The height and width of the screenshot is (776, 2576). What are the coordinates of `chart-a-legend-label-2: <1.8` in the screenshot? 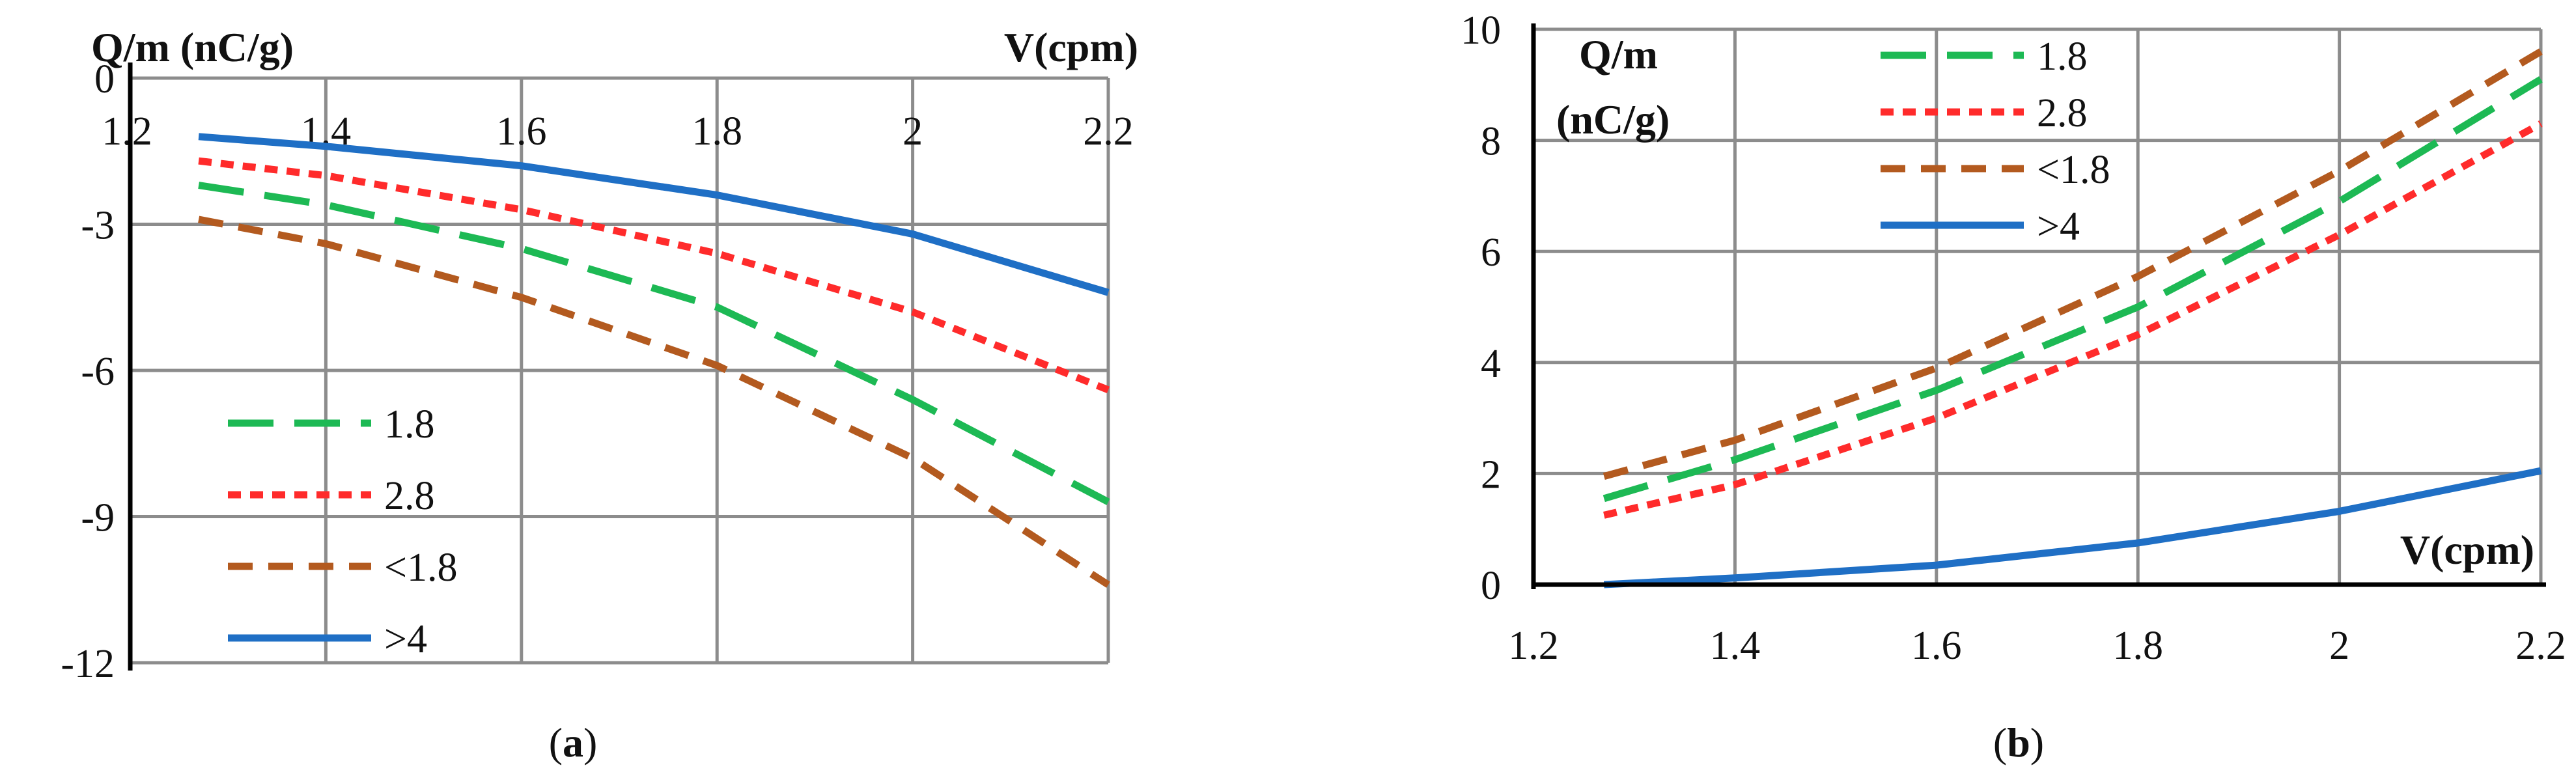 It's located at (421, 568).